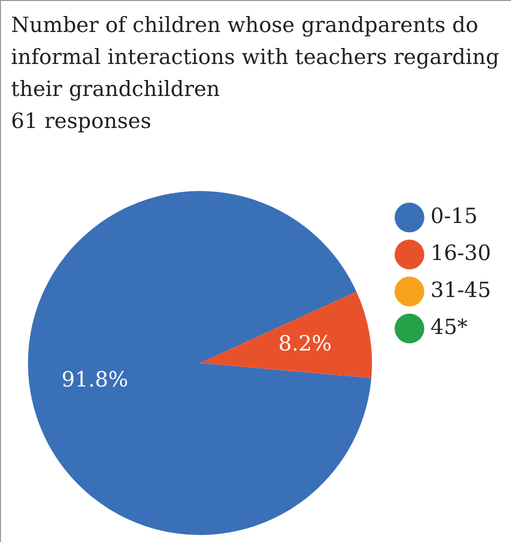 The height and width of the screenshot is (543, 512). Describe the element at coordinates (305, 343) in the screenshot. I see `data-label: 8.2%` at that location.